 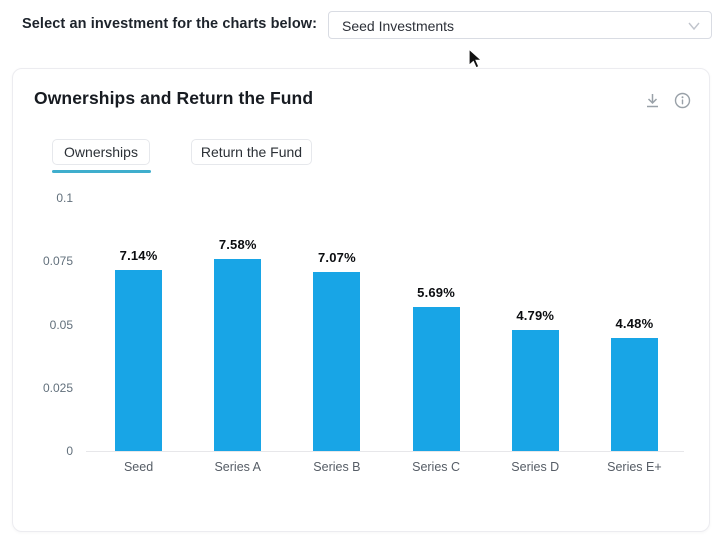 What do you see at coordinates (238, 467) in the screenshot?
I see `x-axis-category-label: Series A` at bounding box center [238, 467].